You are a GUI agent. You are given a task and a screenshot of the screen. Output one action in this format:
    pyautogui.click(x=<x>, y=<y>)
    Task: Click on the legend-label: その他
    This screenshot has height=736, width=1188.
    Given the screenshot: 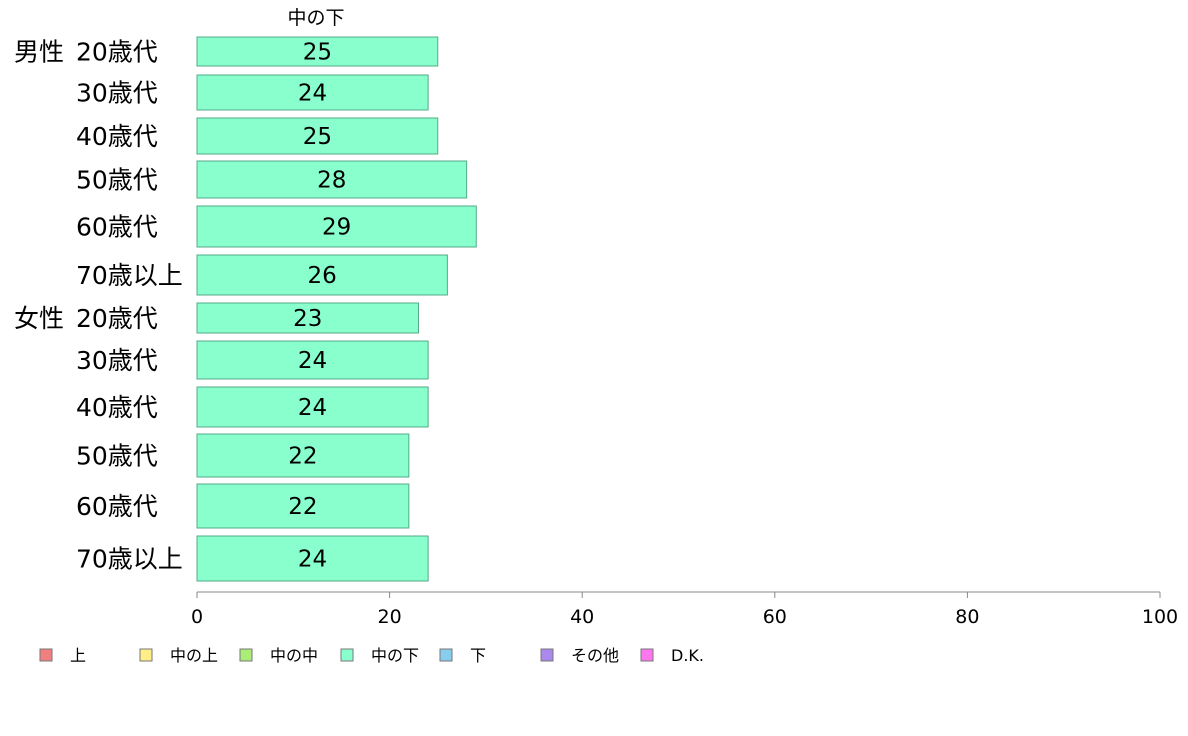 What is the action you would take?
    pyautogui.click(x=595, y=655)
    